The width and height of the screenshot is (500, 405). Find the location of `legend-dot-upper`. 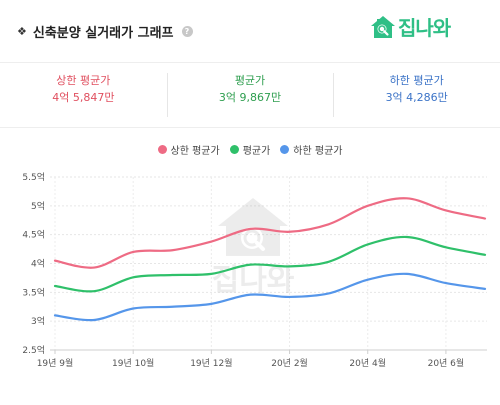

legend-dot-upper is located at coordinates (162, 149).